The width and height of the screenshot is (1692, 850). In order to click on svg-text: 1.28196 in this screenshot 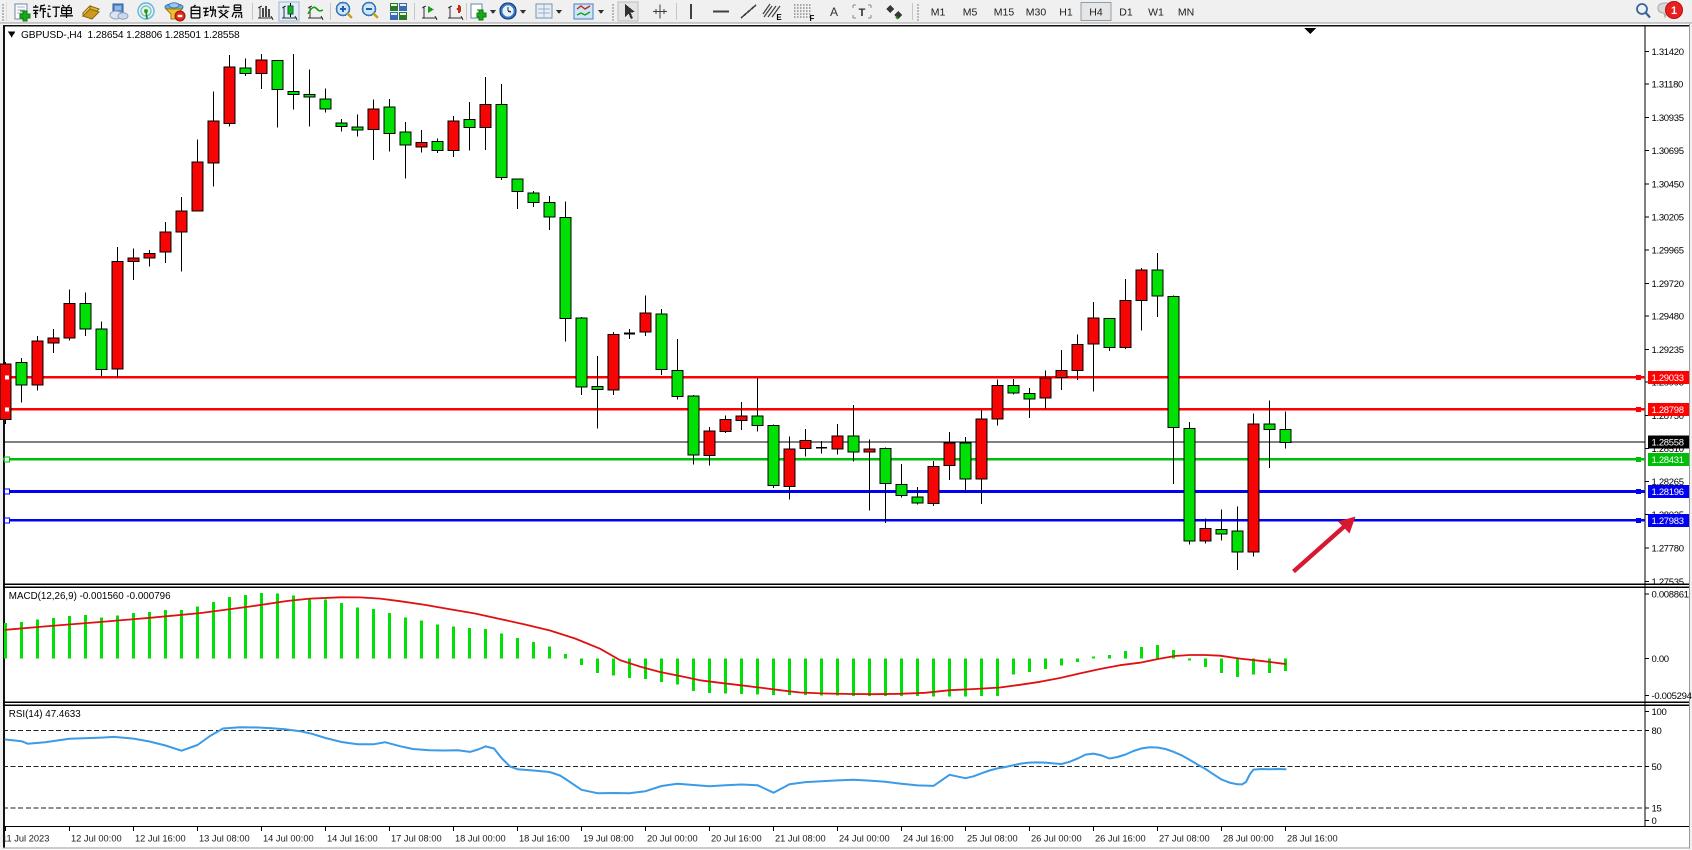, I will do `click(1668, 492)`.